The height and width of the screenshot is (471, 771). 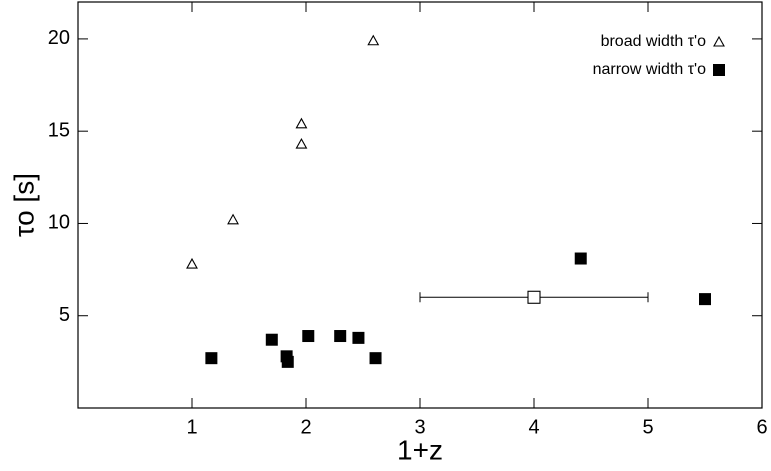 What do you see at coordinates (59, 38) in the screenshot?
I see `y-tick-label: 20` at bounding box center [59, 38].